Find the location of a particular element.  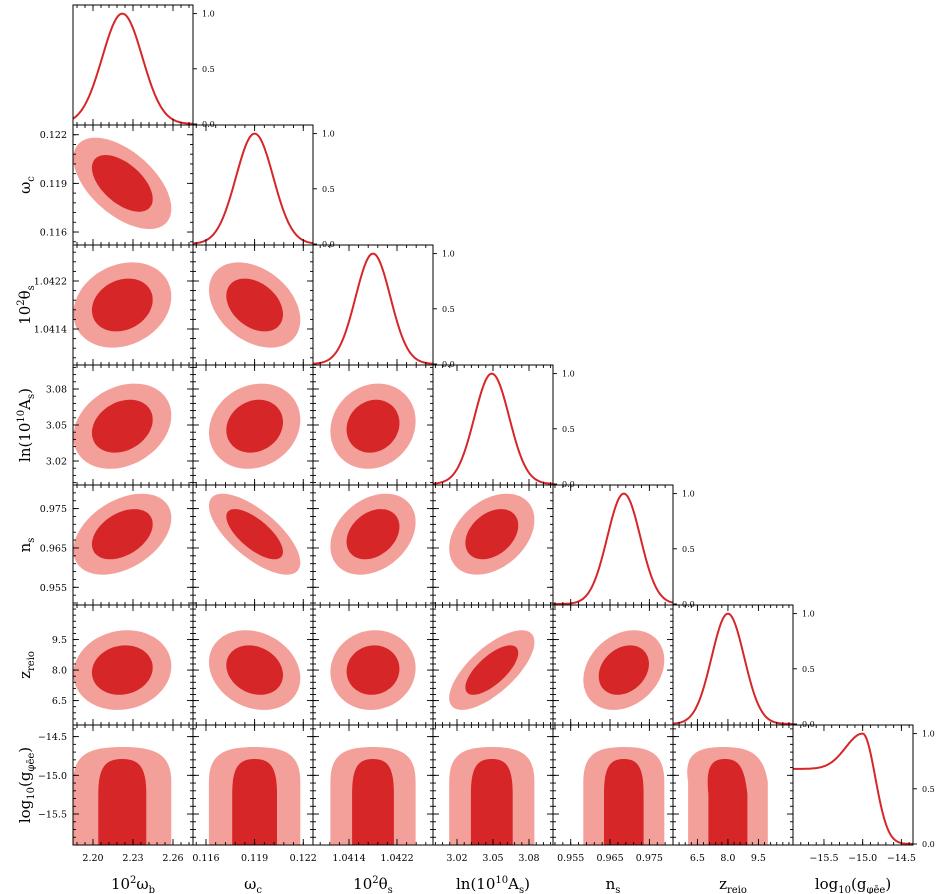

posterior-curve-n_s is located at coordinates (613, 548).